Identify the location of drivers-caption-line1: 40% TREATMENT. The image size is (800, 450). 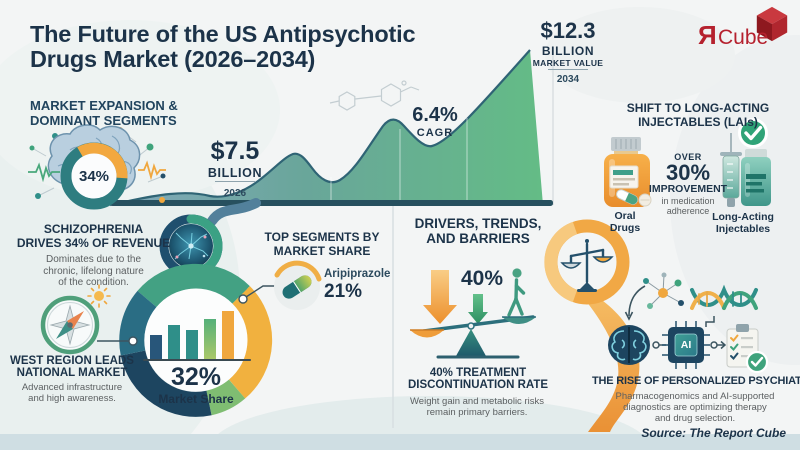
(478, 373).